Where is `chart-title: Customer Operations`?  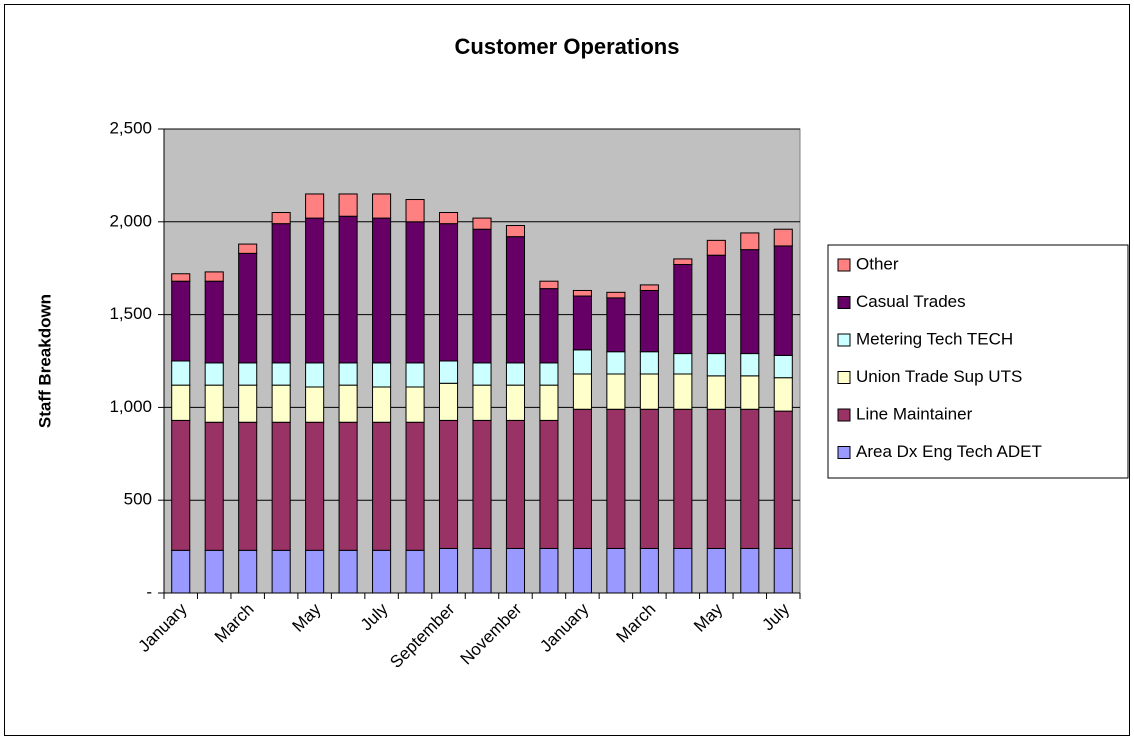 chart-title: Customer Operations is located at coordinates (567, 46).